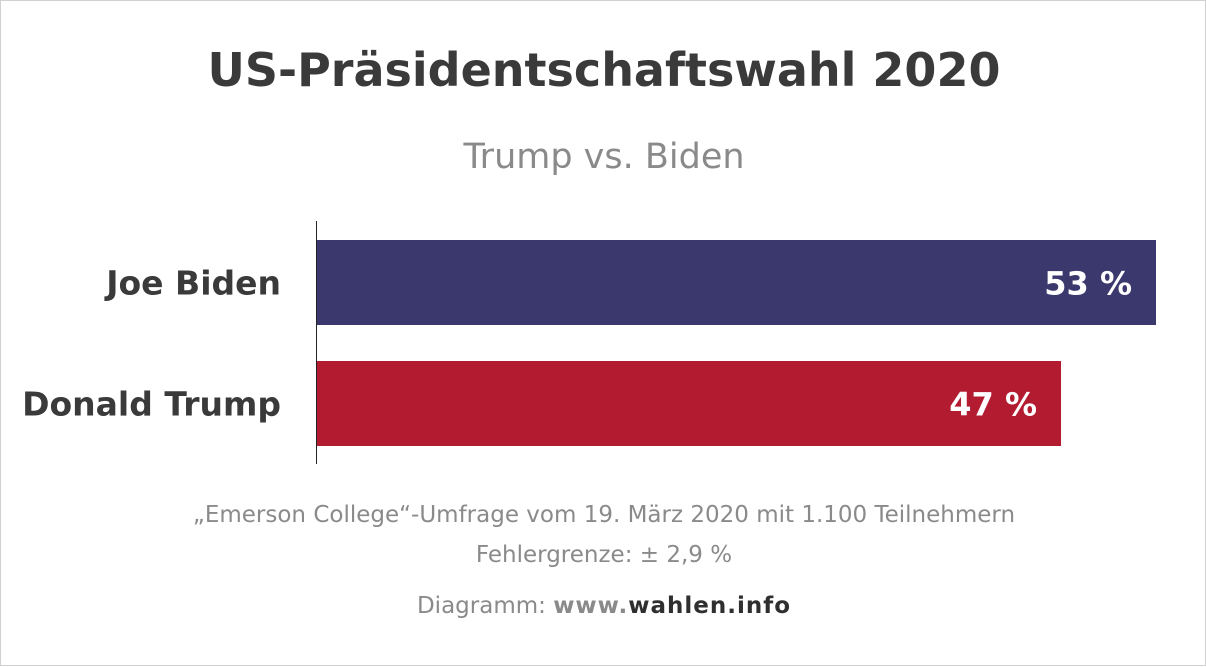  What do you see at coordinates (485, 606) in the screenshot?
I see `credit-prefix: Diagramm:` at bounding box center [485, 606].